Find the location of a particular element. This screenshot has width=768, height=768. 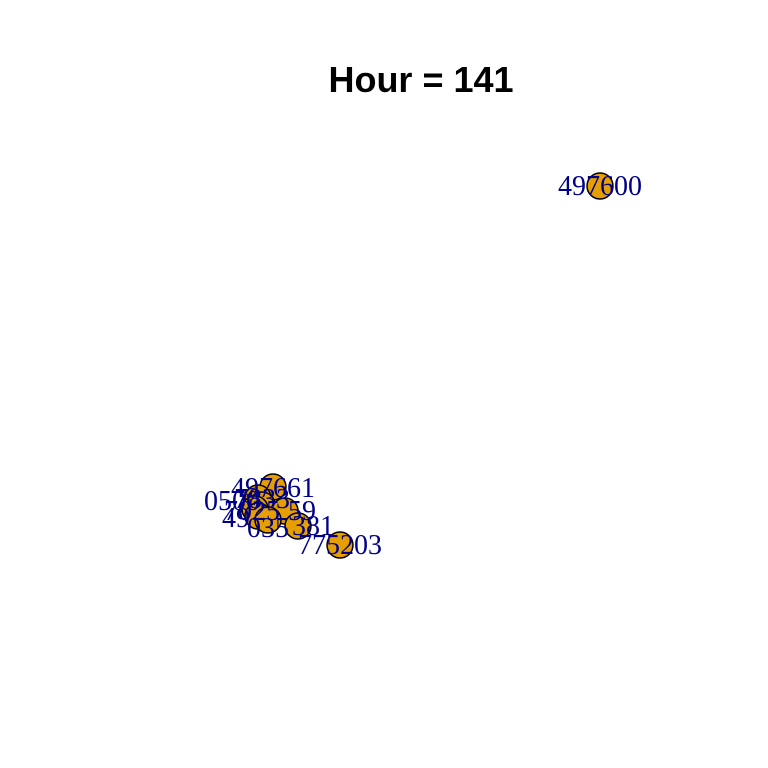

node-label: 381 is located at coordinates (313, 526).